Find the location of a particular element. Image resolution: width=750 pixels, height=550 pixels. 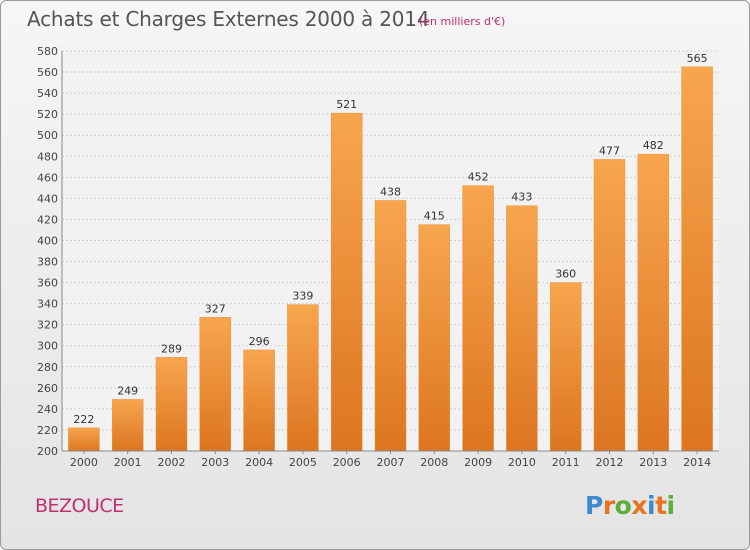

logo-letter: r is located at coordinates (608, 505).